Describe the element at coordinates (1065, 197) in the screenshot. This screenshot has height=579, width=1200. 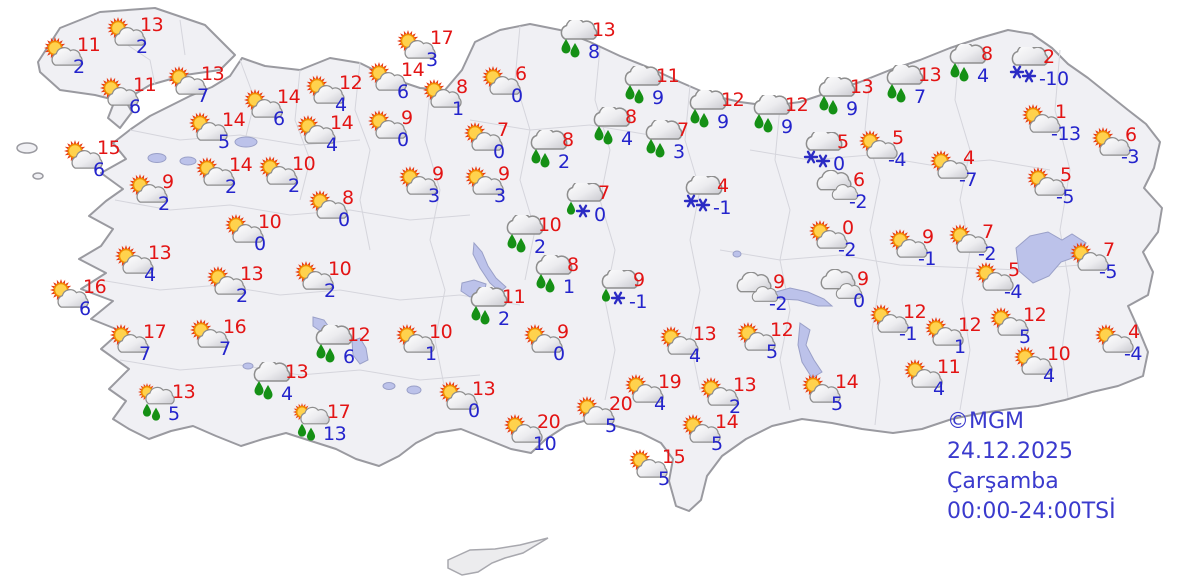
I see `low-temp: -5` at that location.